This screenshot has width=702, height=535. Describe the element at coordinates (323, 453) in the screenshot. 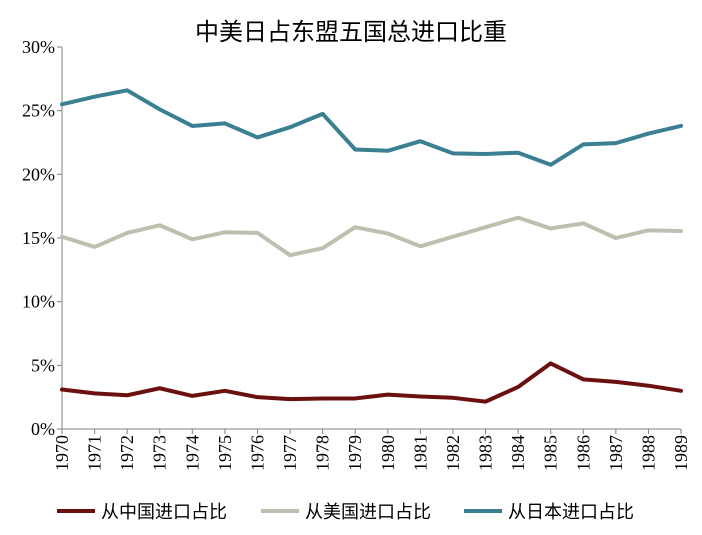

I see `x-tick-label: 1978` at that location.